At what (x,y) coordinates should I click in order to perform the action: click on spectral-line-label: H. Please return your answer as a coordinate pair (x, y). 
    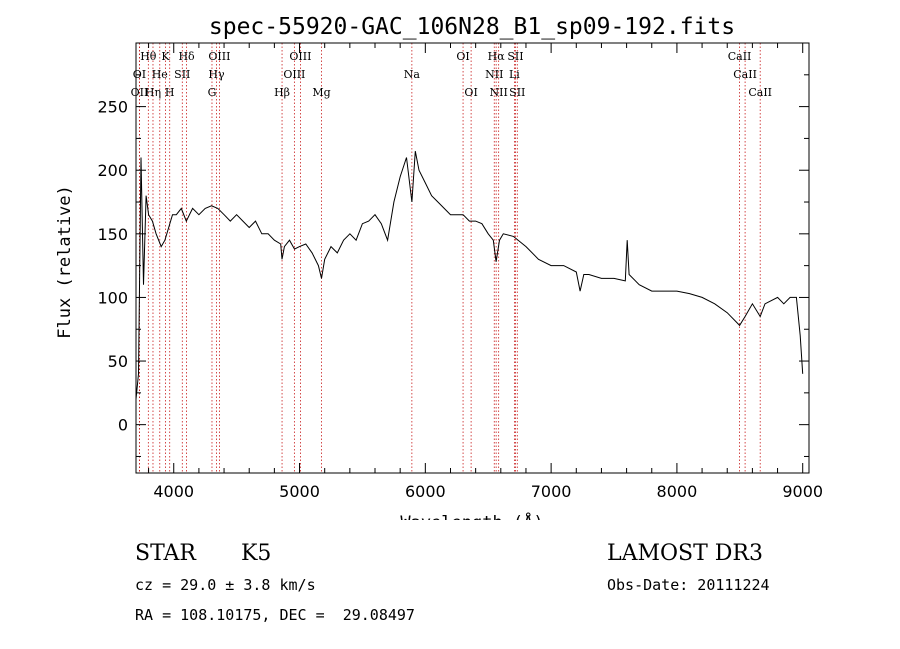
    Looking at the image, I should click on (170, 92).